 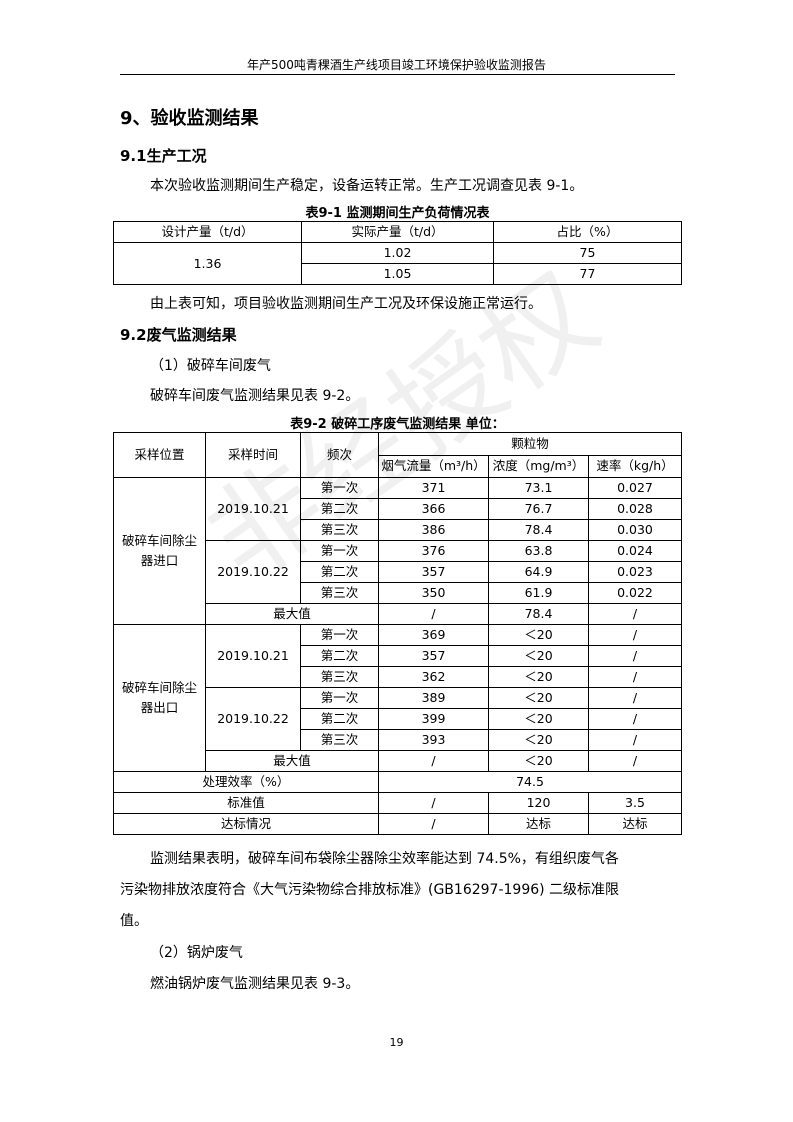 I want to click on table-cell: 399, so click(x=433, y=719).